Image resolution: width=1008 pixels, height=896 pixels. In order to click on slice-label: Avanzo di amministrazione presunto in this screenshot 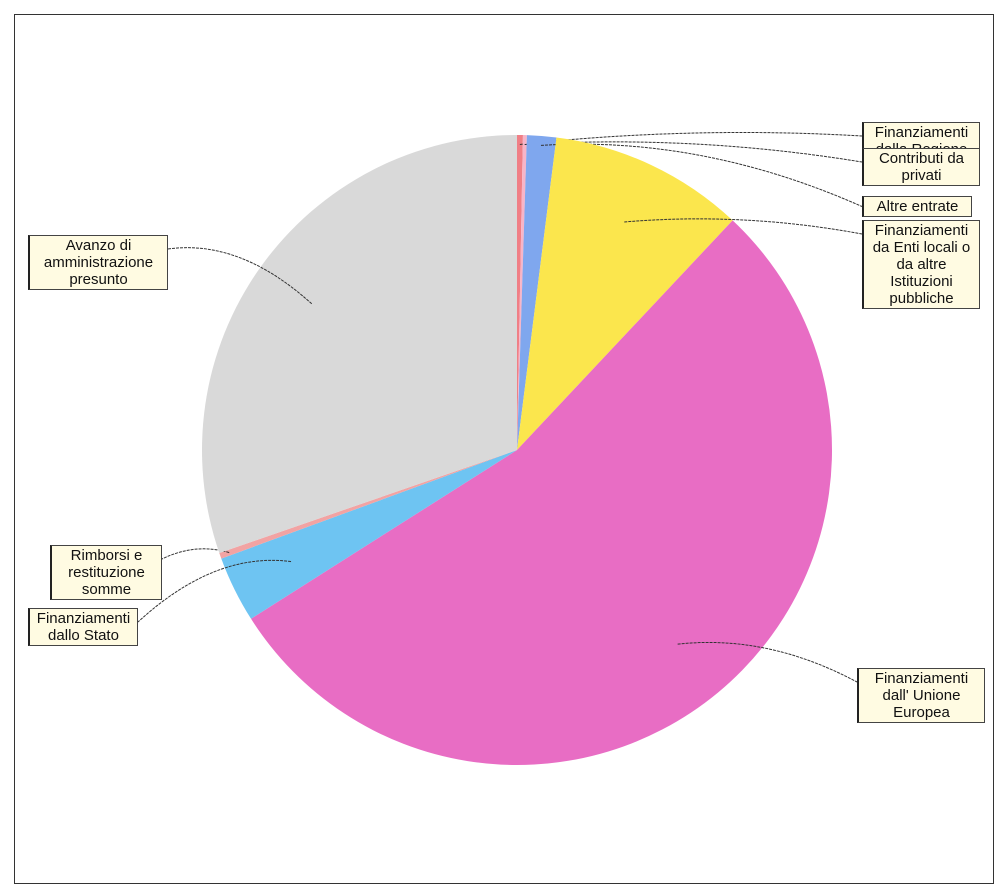, I will do `click(98, 262)`.